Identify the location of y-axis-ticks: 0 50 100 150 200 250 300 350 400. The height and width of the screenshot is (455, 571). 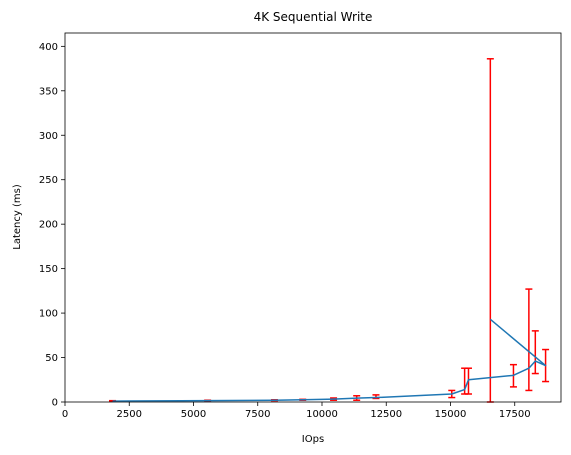
(52, 225).